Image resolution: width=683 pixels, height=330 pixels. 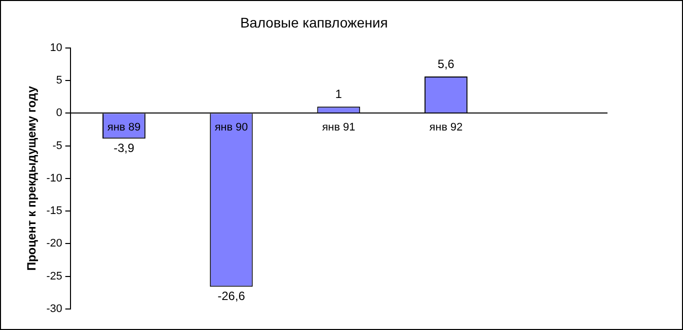 What do you see at coordinates (31, 178) in the screenshot?
I see `y-axis-title: Процент к прекдыдущему году` at bounding box center [31, 178].